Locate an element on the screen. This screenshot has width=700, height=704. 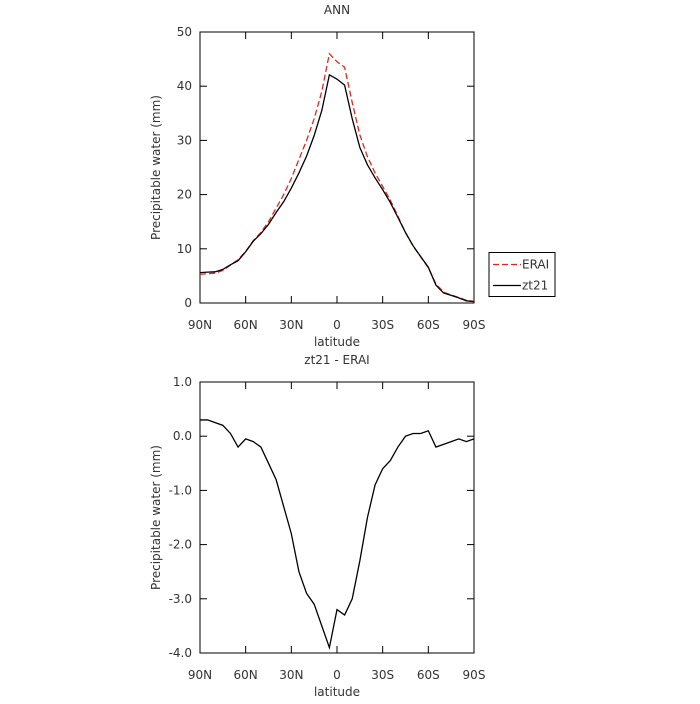
y-tick-label: 40 is located at coordinates (184, 86).